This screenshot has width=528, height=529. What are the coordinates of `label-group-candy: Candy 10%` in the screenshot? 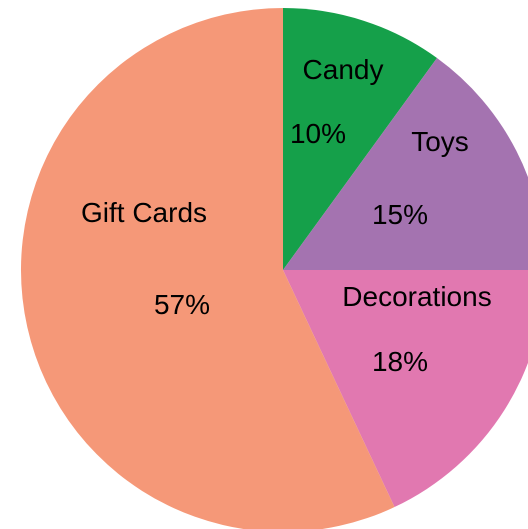 It's located at (336, 101).